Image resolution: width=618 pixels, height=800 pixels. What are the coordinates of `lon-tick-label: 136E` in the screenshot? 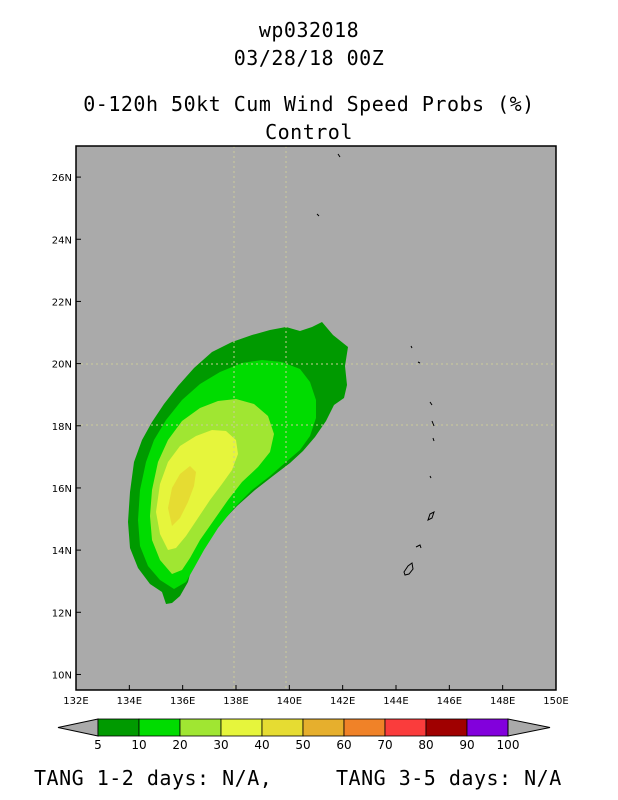 It's located at (182, 701).